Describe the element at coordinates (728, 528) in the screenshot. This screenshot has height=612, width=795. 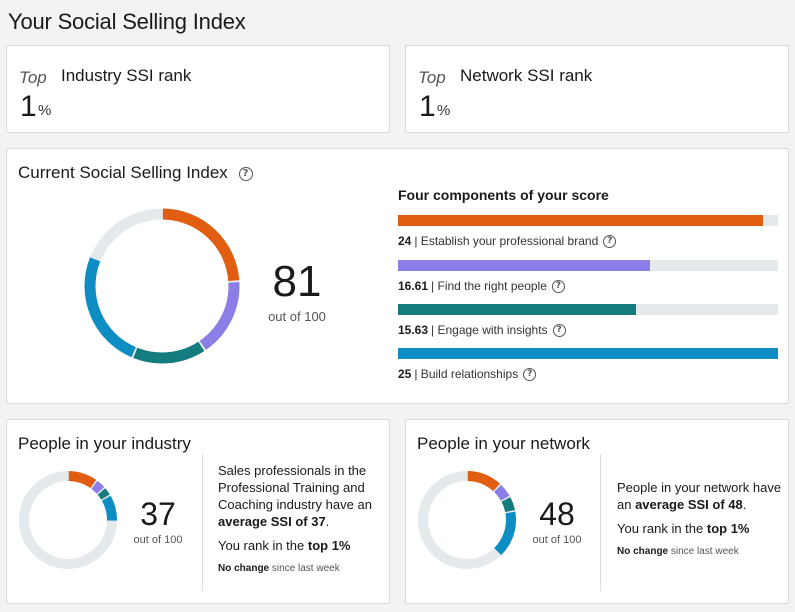
I see `network-rank-bold: top 1%` at that location.